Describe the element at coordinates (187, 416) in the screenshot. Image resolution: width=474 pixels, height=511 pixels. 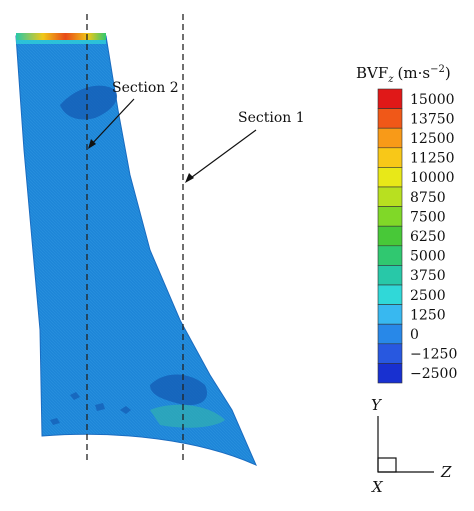
I see `blade-light-patch-lower` at that location.